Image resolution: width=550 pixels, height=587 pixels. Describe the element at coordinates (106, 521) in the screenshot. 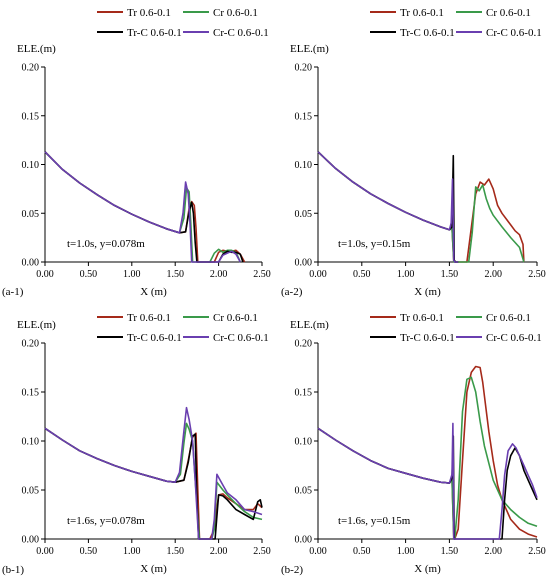

I see `annotation-text: t=1.6s, y=0.078m` at that location.